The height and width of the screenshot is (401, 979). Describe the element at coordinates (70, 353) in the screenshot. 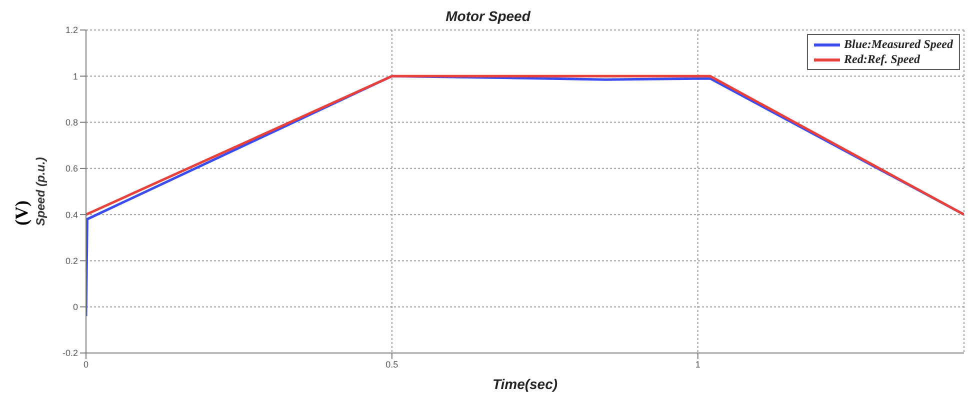

I see `y-tick-label: -0.2` at that location.